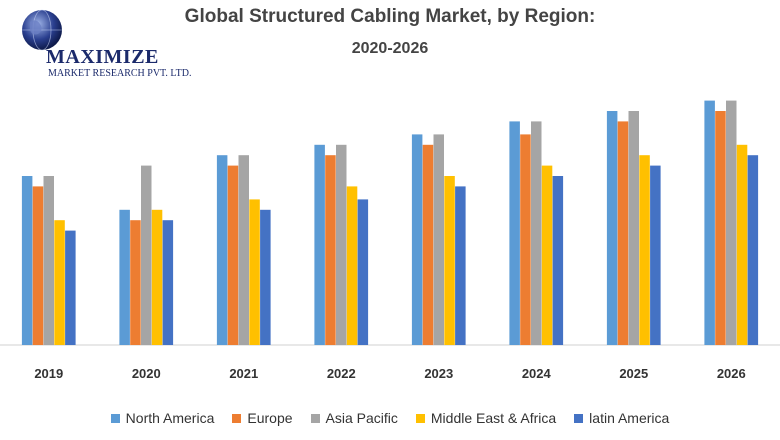 This screenshot has height=440, width=780. Describe the element at coordinates (120, 73) in the screenshot. I see `logo-subtitle: MARKET RESEARCH PVT. LTD.` at that location.